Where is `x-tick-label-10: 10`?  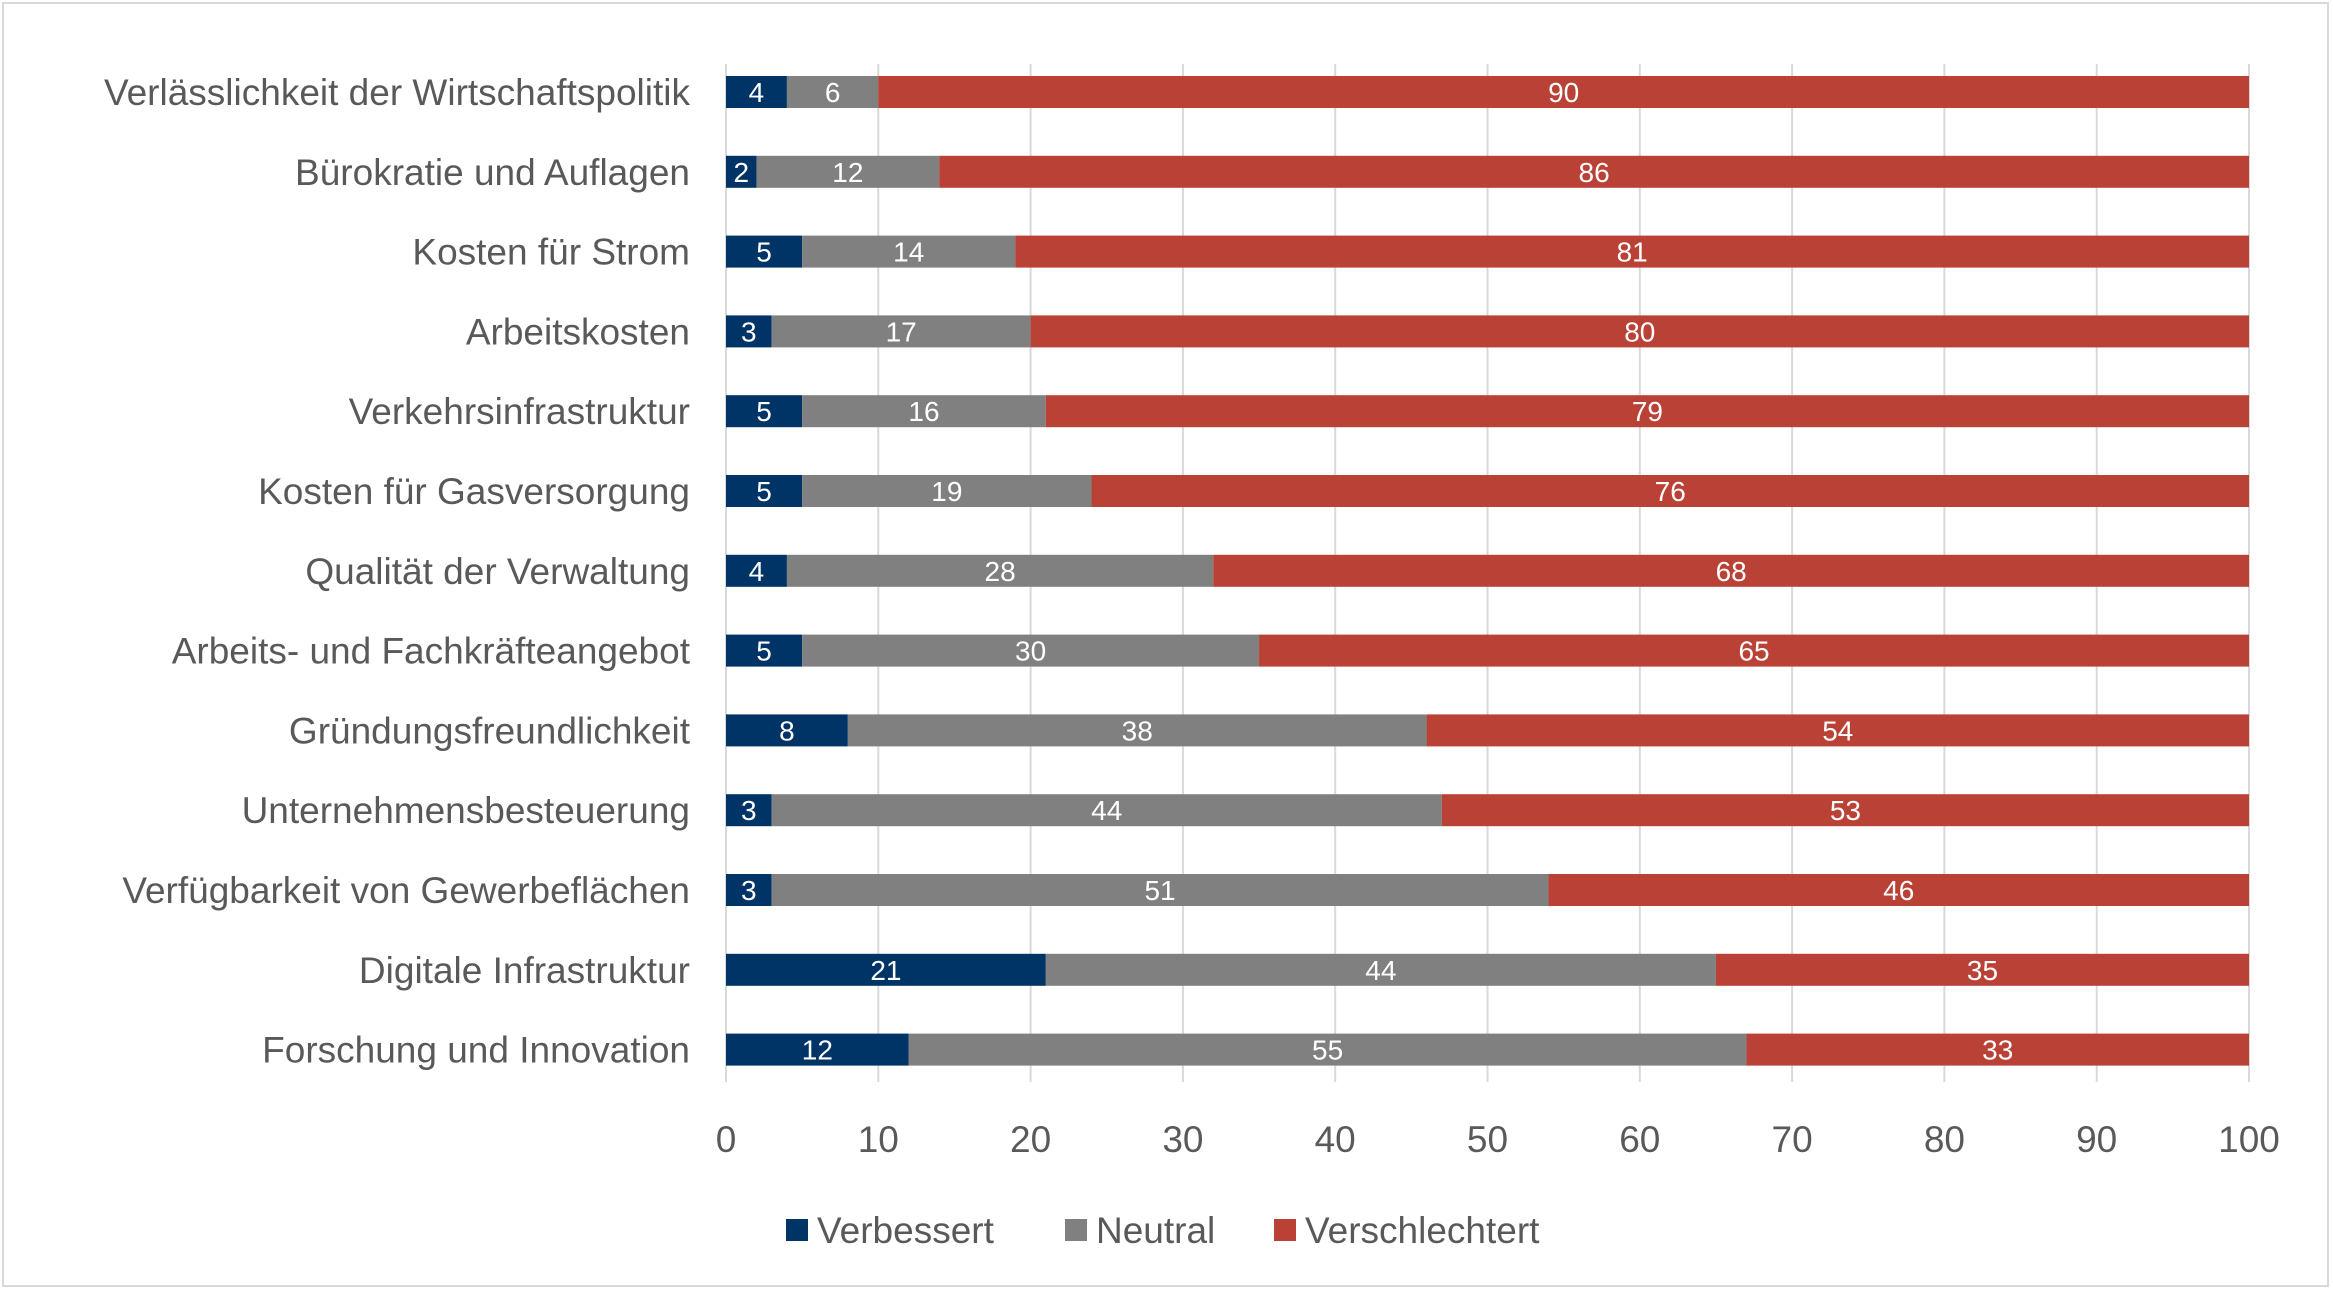
x-tick-label-10: 10 is located at coordinates (878, 1139).